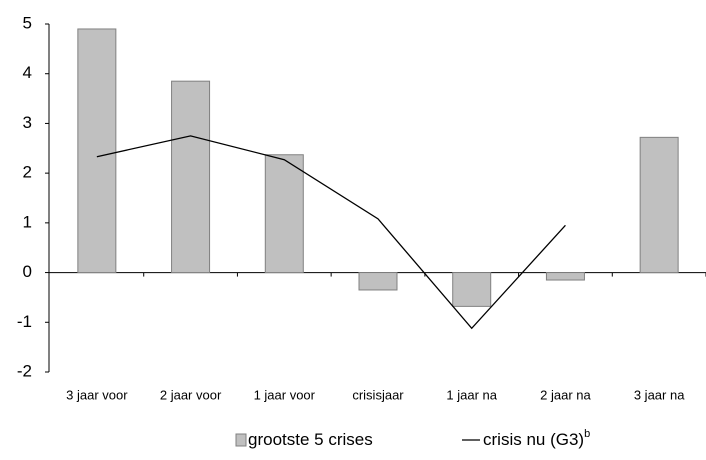 This screenshot has width=706, height=460. I want to click on legend-label: crisis nu (G3)b, so click(536, 439).